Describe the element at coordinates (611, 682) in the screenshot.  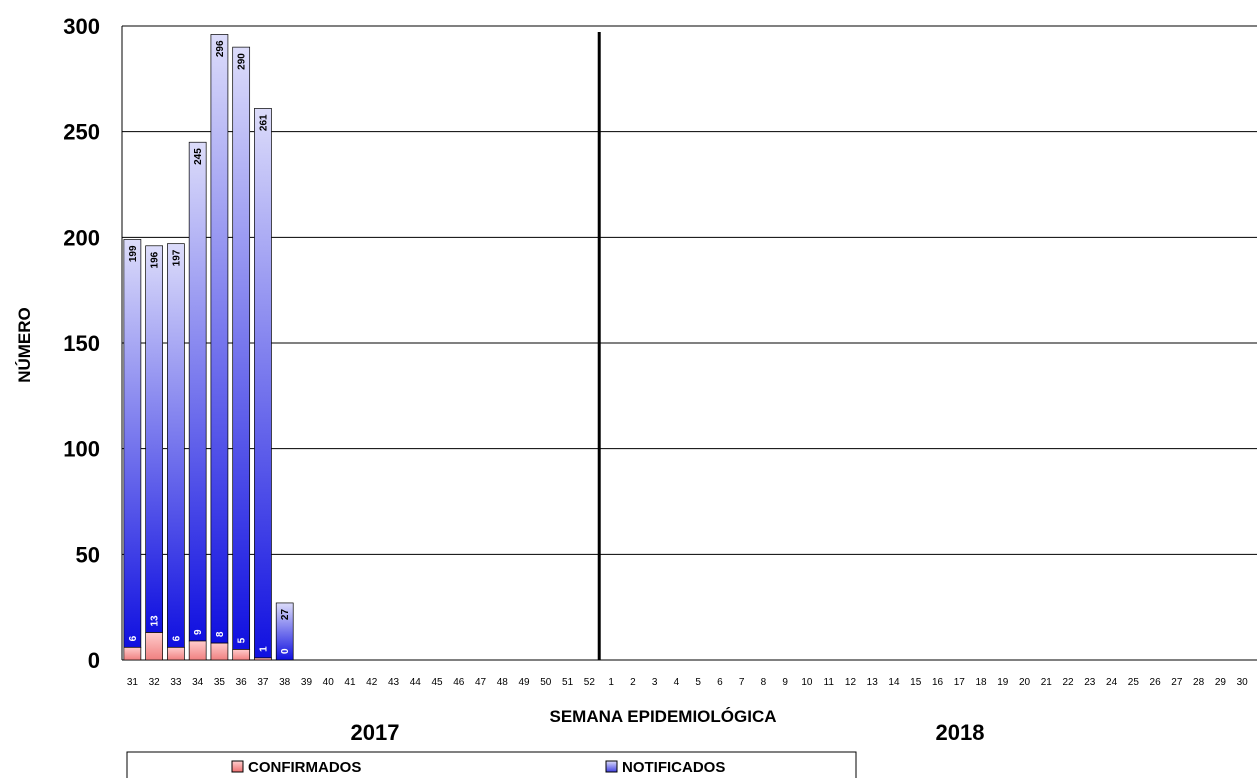
I see `x-tick-label: 1` at that location.